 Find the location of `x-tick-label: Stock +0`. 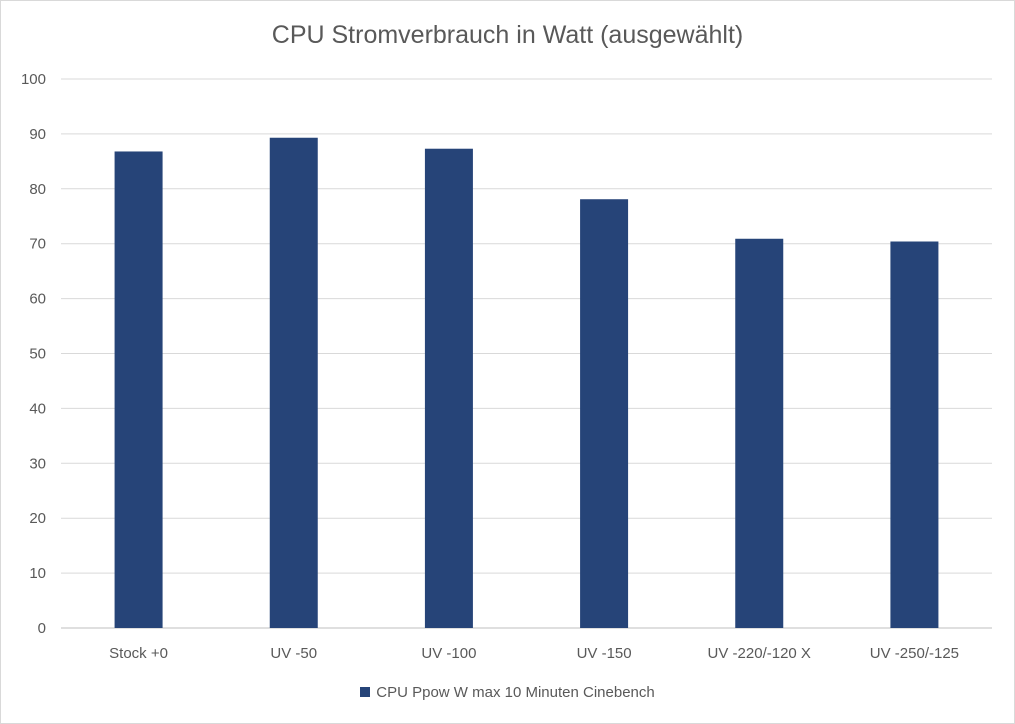

x-tick-label: Stock +0 is located at coordinates (138, 653).